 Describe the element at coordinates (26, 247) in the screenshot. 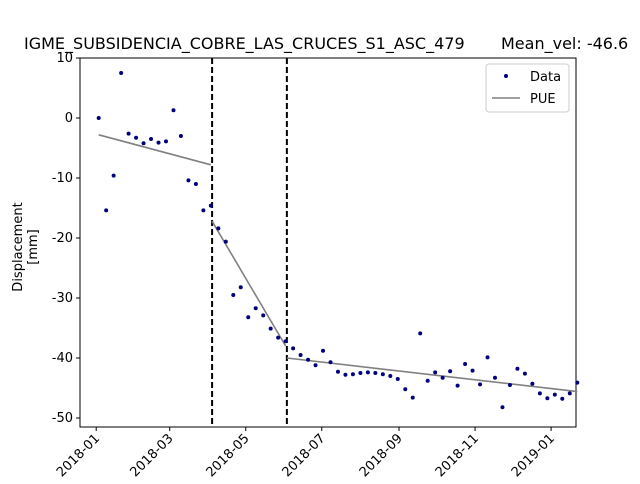

I see `y-axis-label: Displacement [mm]` at that location.